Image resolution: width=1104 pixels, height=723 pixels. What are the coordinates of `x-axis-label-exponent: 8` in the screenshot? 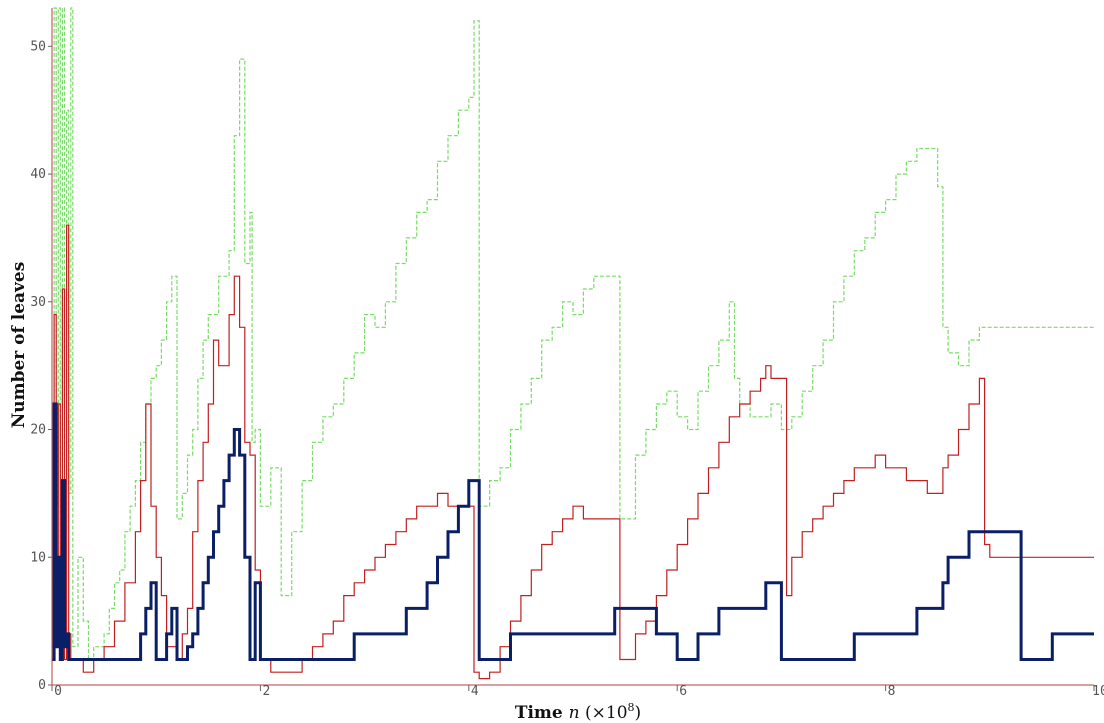 It's located at (631, 707).